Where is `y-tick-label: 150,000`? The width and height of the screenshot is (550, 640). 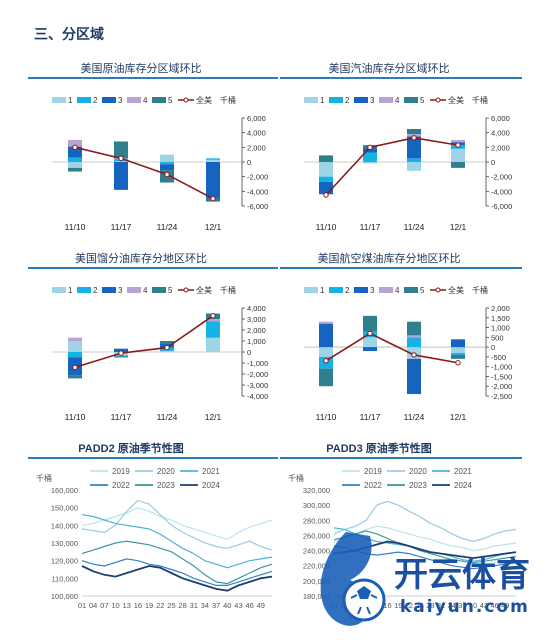
y-tick-label: 150,000 is located at coordinates (64, 508).